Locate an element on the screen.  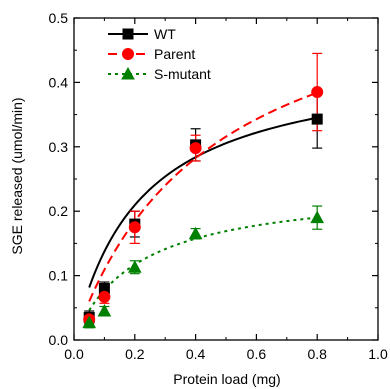
y-axis-title: SGE released (umol/min) is located at coordinates (17, 175).